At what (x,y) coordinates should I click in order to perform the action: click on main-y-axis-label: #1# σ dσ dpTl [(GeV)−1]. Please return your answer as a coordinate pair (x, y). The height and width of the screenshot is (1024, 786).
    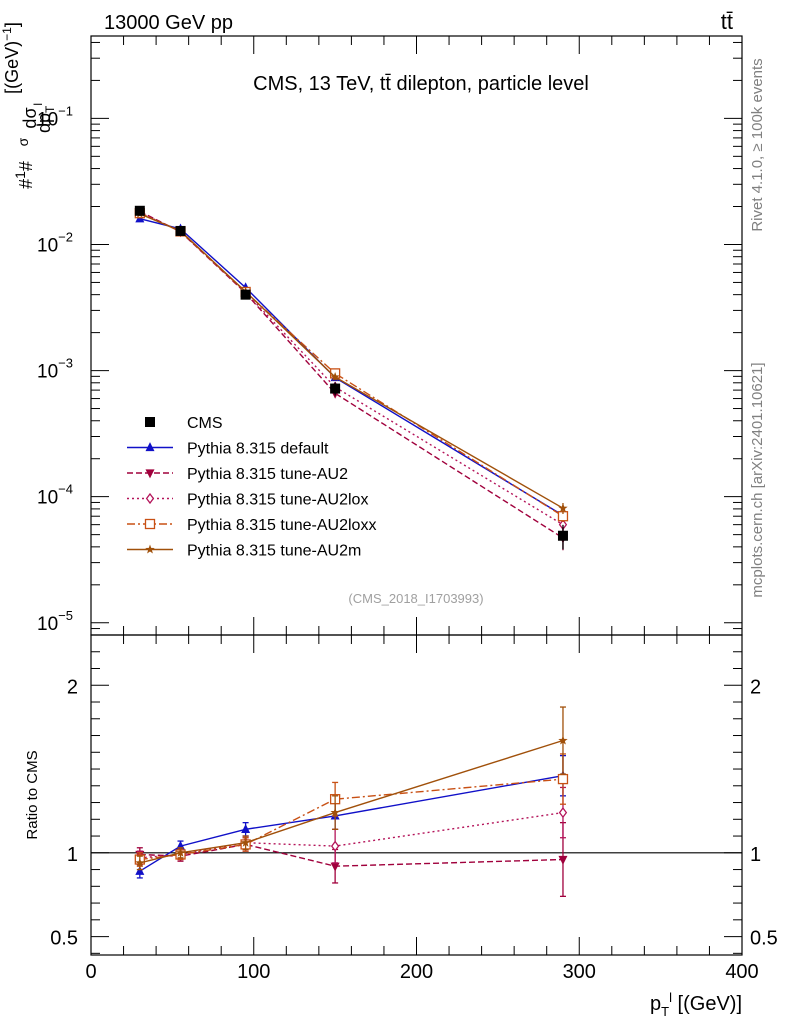
    Looking at the image, I should click on (28, 105).